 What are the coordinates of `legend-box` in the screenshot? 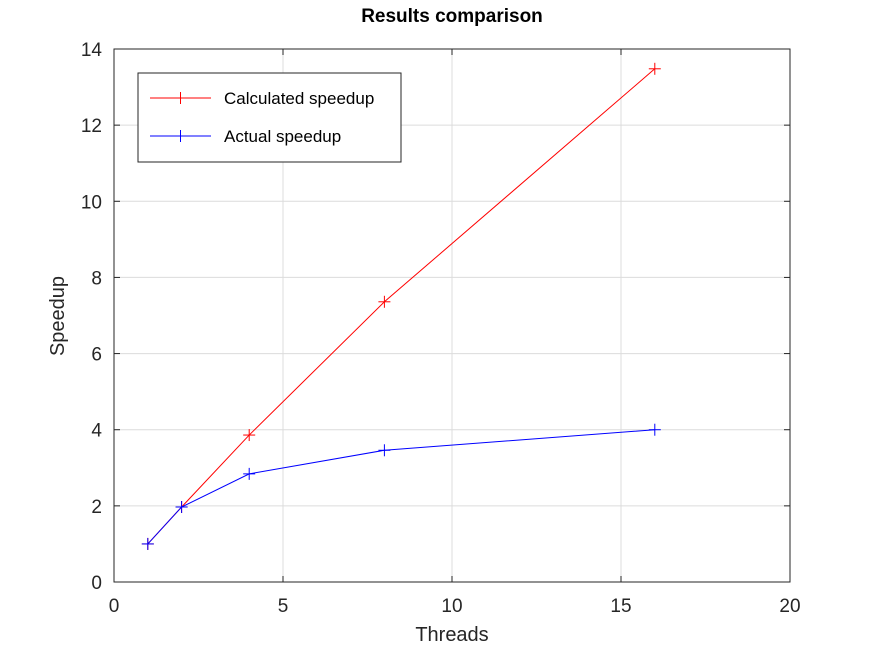 It's located at (269, 117).